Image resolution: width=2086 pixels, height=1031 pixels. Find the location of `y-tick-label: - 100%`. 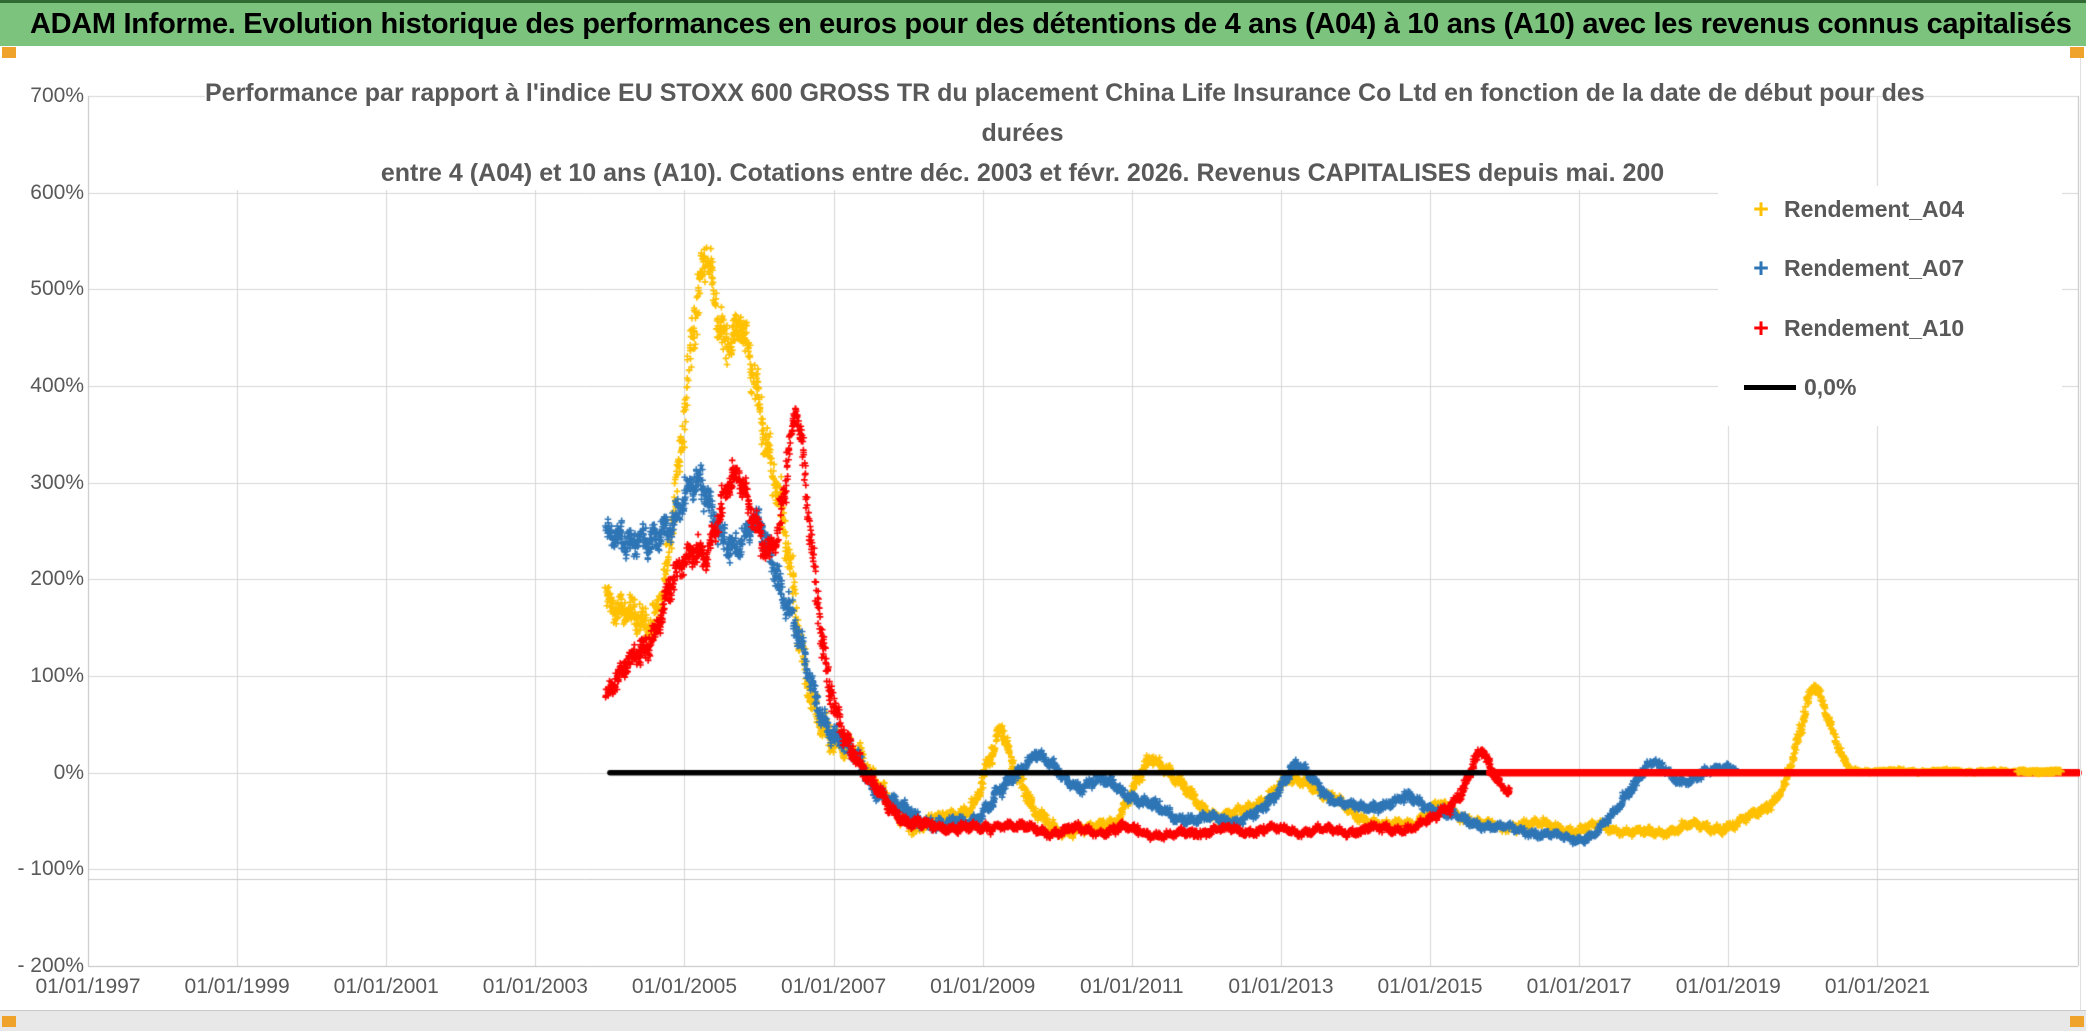

y-tick-label: - 100% is located at coordinates (50, 869).